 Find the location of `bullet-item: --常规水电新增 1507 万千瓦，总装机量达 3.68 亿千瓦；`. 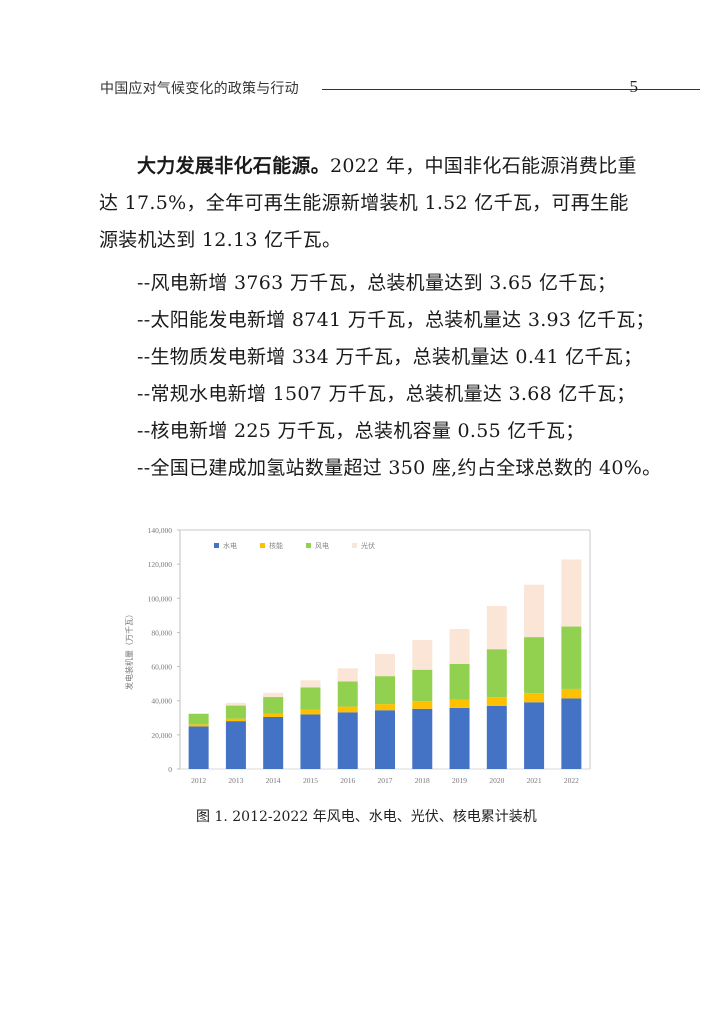

bullet-item: --常规水电新增 1507 万千瓦，总装机量达 3.68 亿千瓦； is located at coordinates (386, 394).